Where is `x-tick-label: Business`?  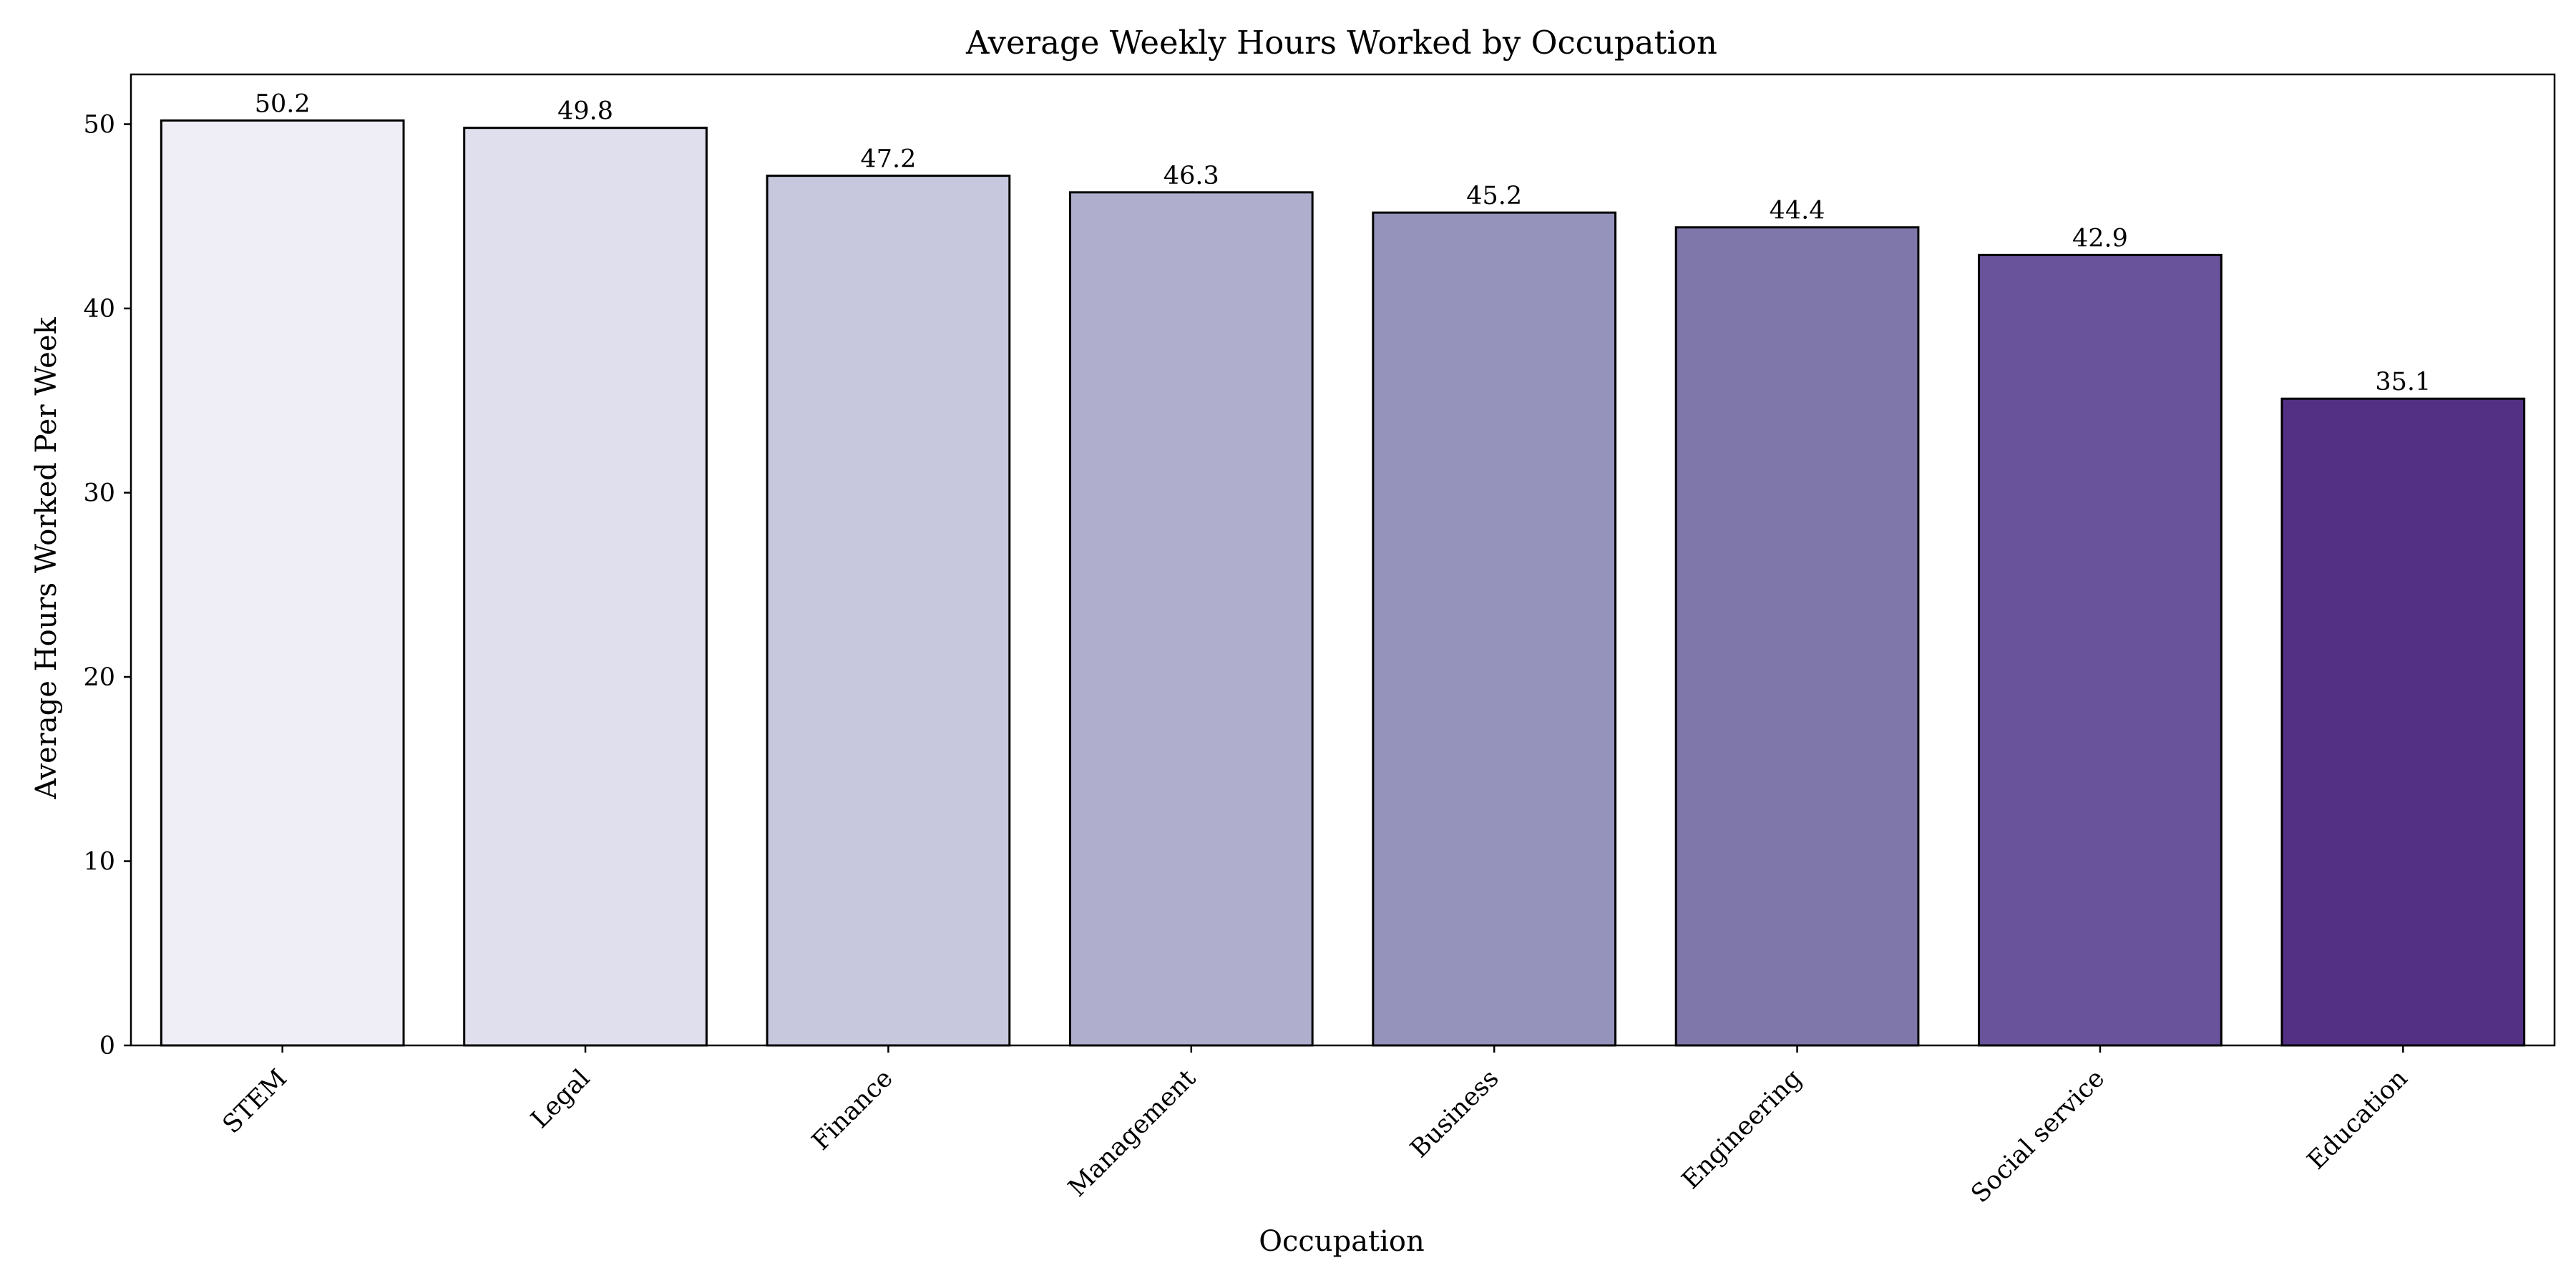
x-tick-label: Business is located at coordinates (1455, 1113).